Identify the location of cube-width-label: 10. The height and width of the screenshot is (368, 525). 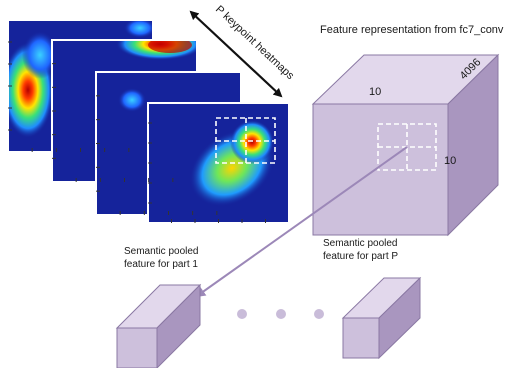
(375, 92).